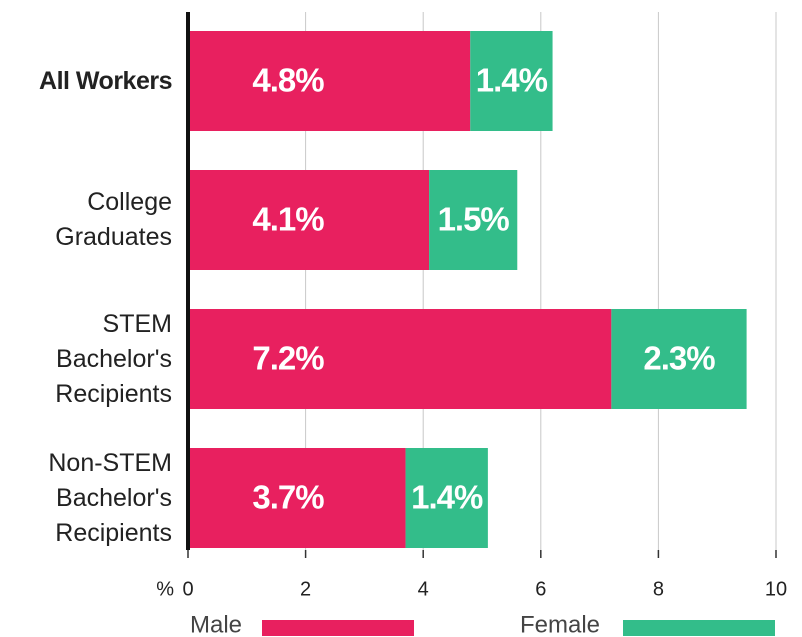  Describe the element at coordinates (288, 497) in the screenshot. I see `value-label: 3.7%` at that location.